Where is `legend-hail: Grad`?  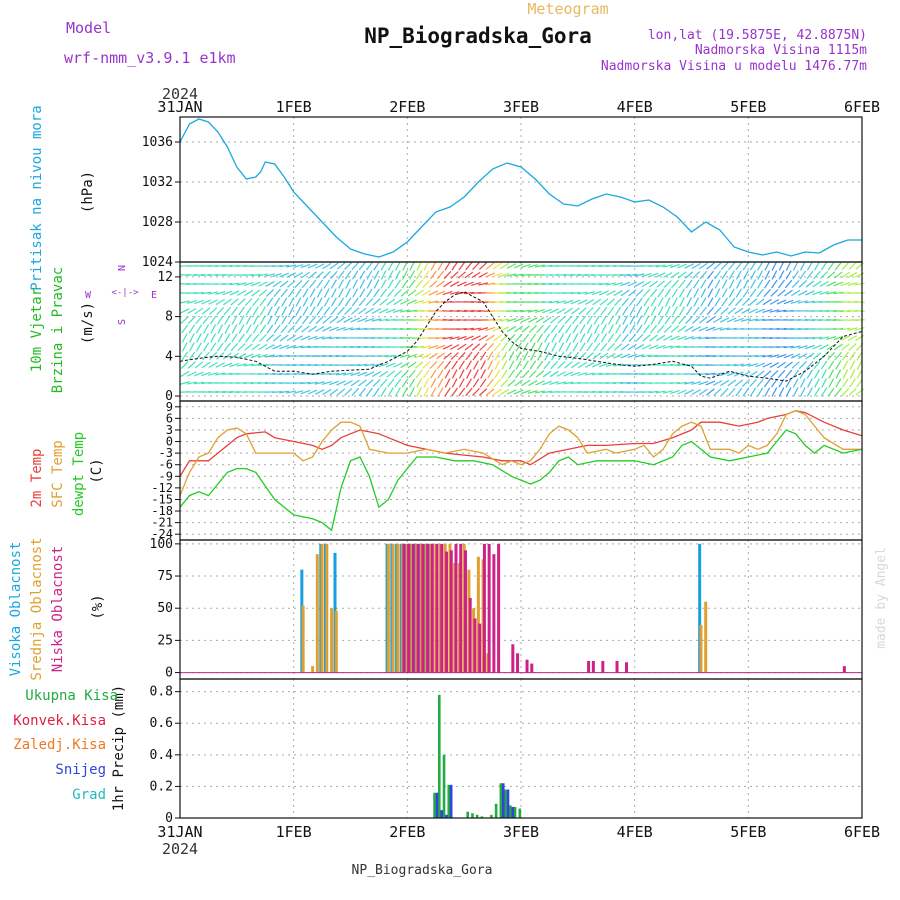
legend-hail: Grad is located at coordinates (89, 795).